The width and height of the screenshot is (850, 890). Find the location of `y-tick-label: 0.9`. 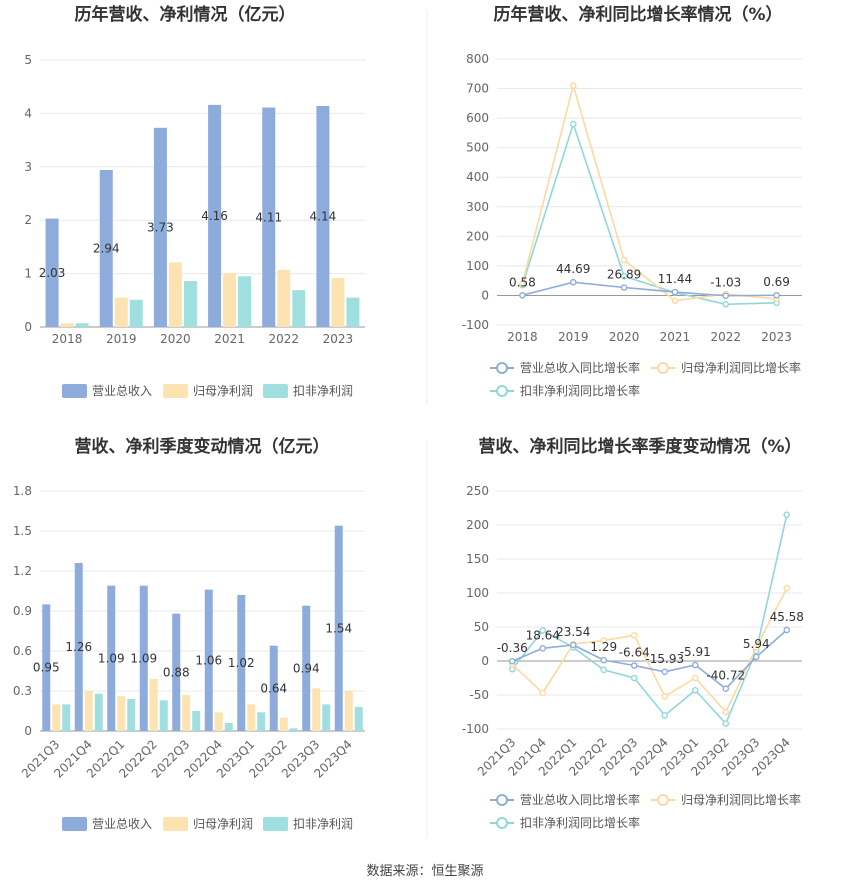

y-tick-label: 0.9 is located at coordinates (22, 611).